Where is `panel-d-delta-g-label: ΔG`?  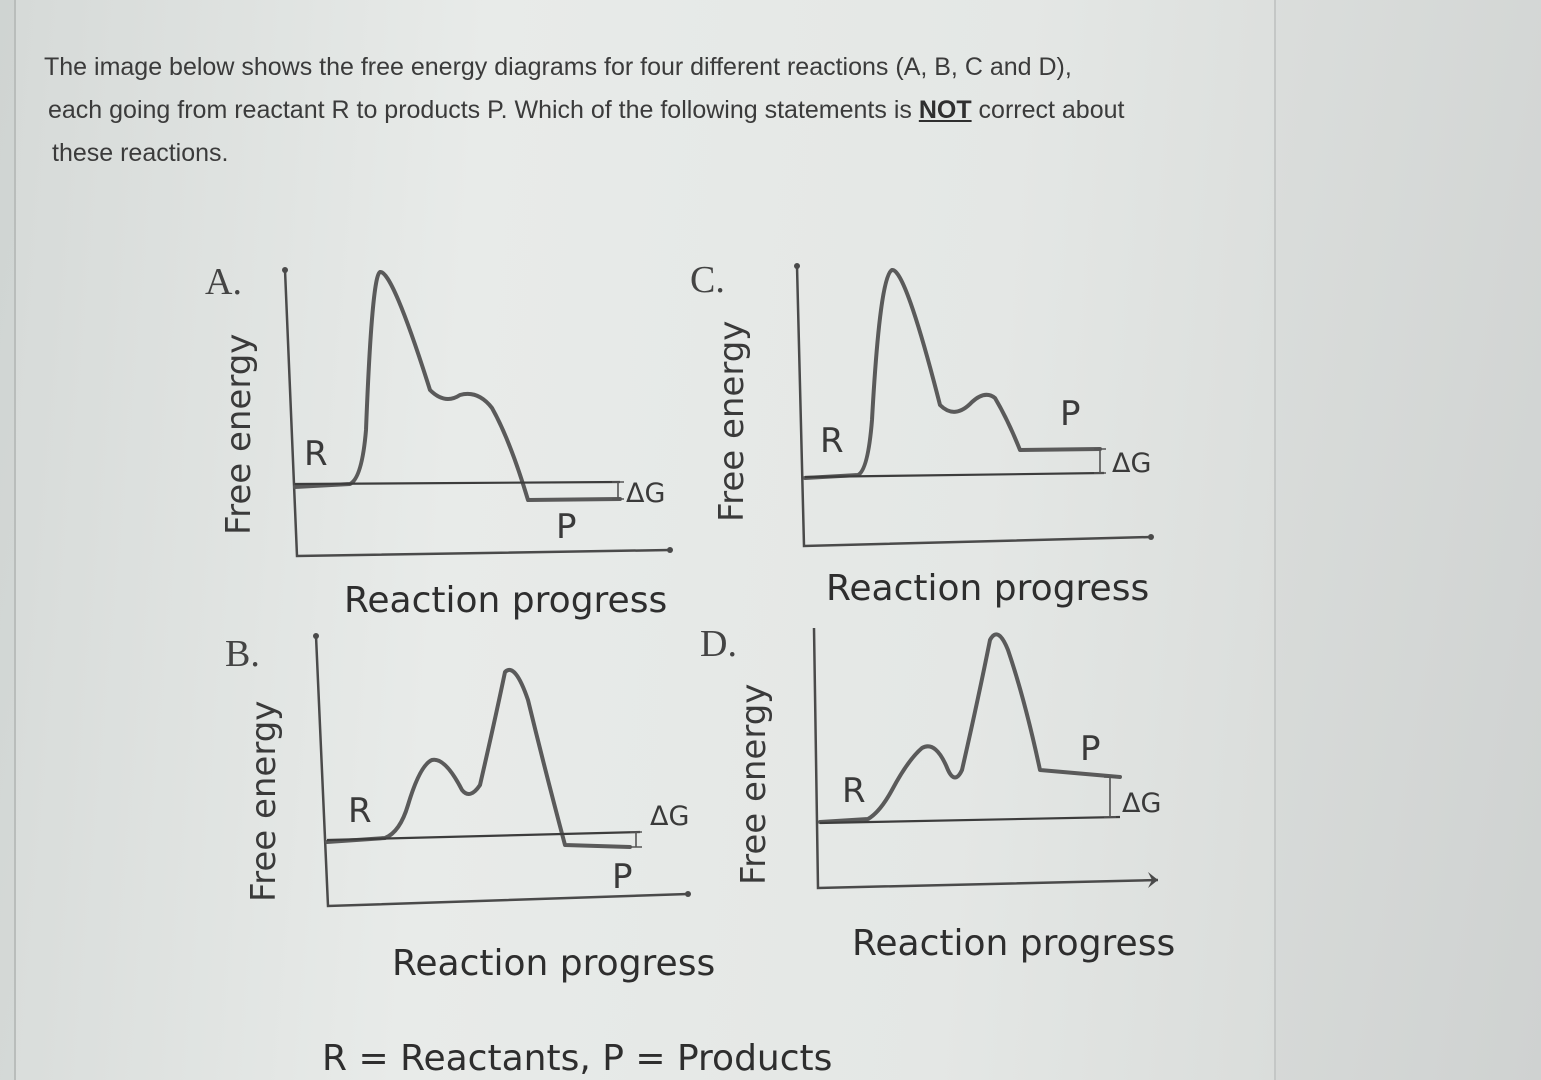 panel-d-delta-g-label: ΔG is located at coordinates (1141, 803).